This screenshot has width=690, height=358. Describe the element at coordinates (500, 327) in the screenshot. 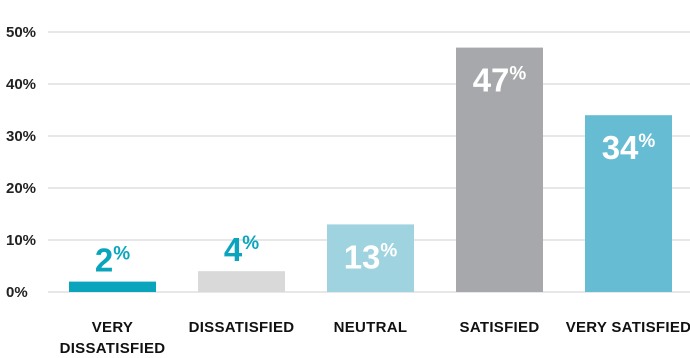

I see `x-tick-label: SATISFIED` at that location.